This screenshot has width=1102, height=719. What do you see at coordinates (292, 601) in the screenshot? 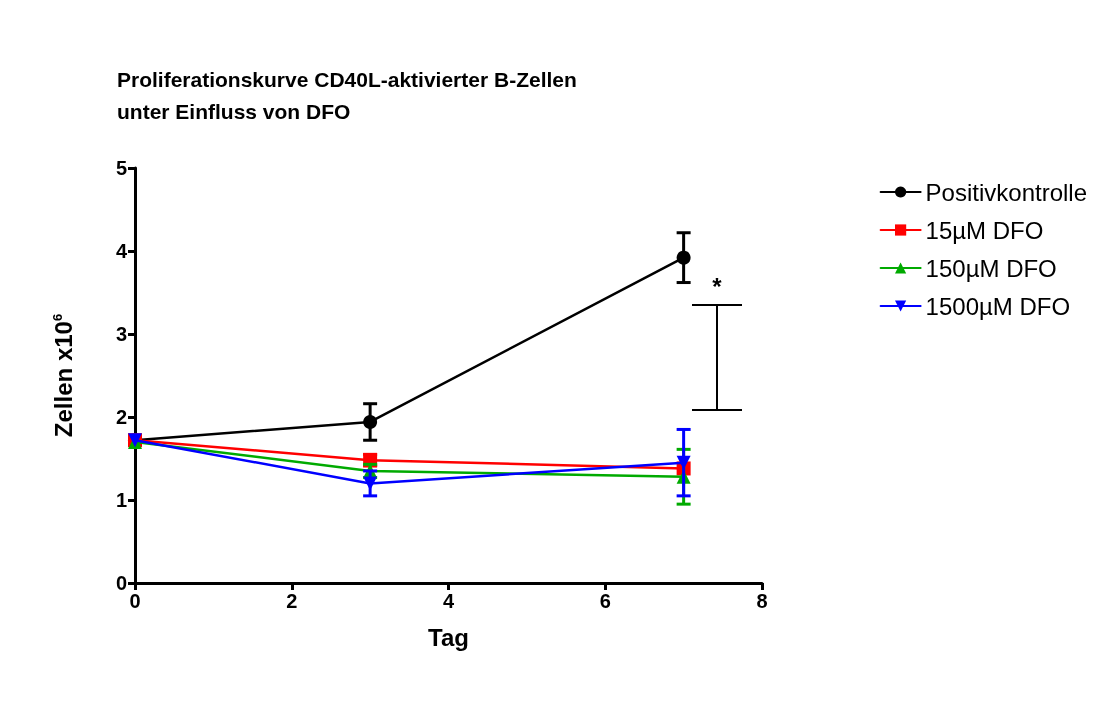
I see `x-tick-label: 2` at bounding box center [292, 601].